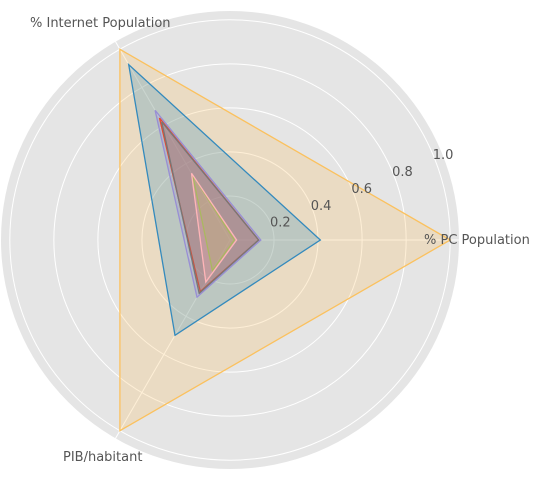 The width and height of the screenshot is (545, 484). What do you see at coordinates (321, 206) in the screenshot?
I see `radial-tick-label-2: 0.4` at bounding box center [321, 206].